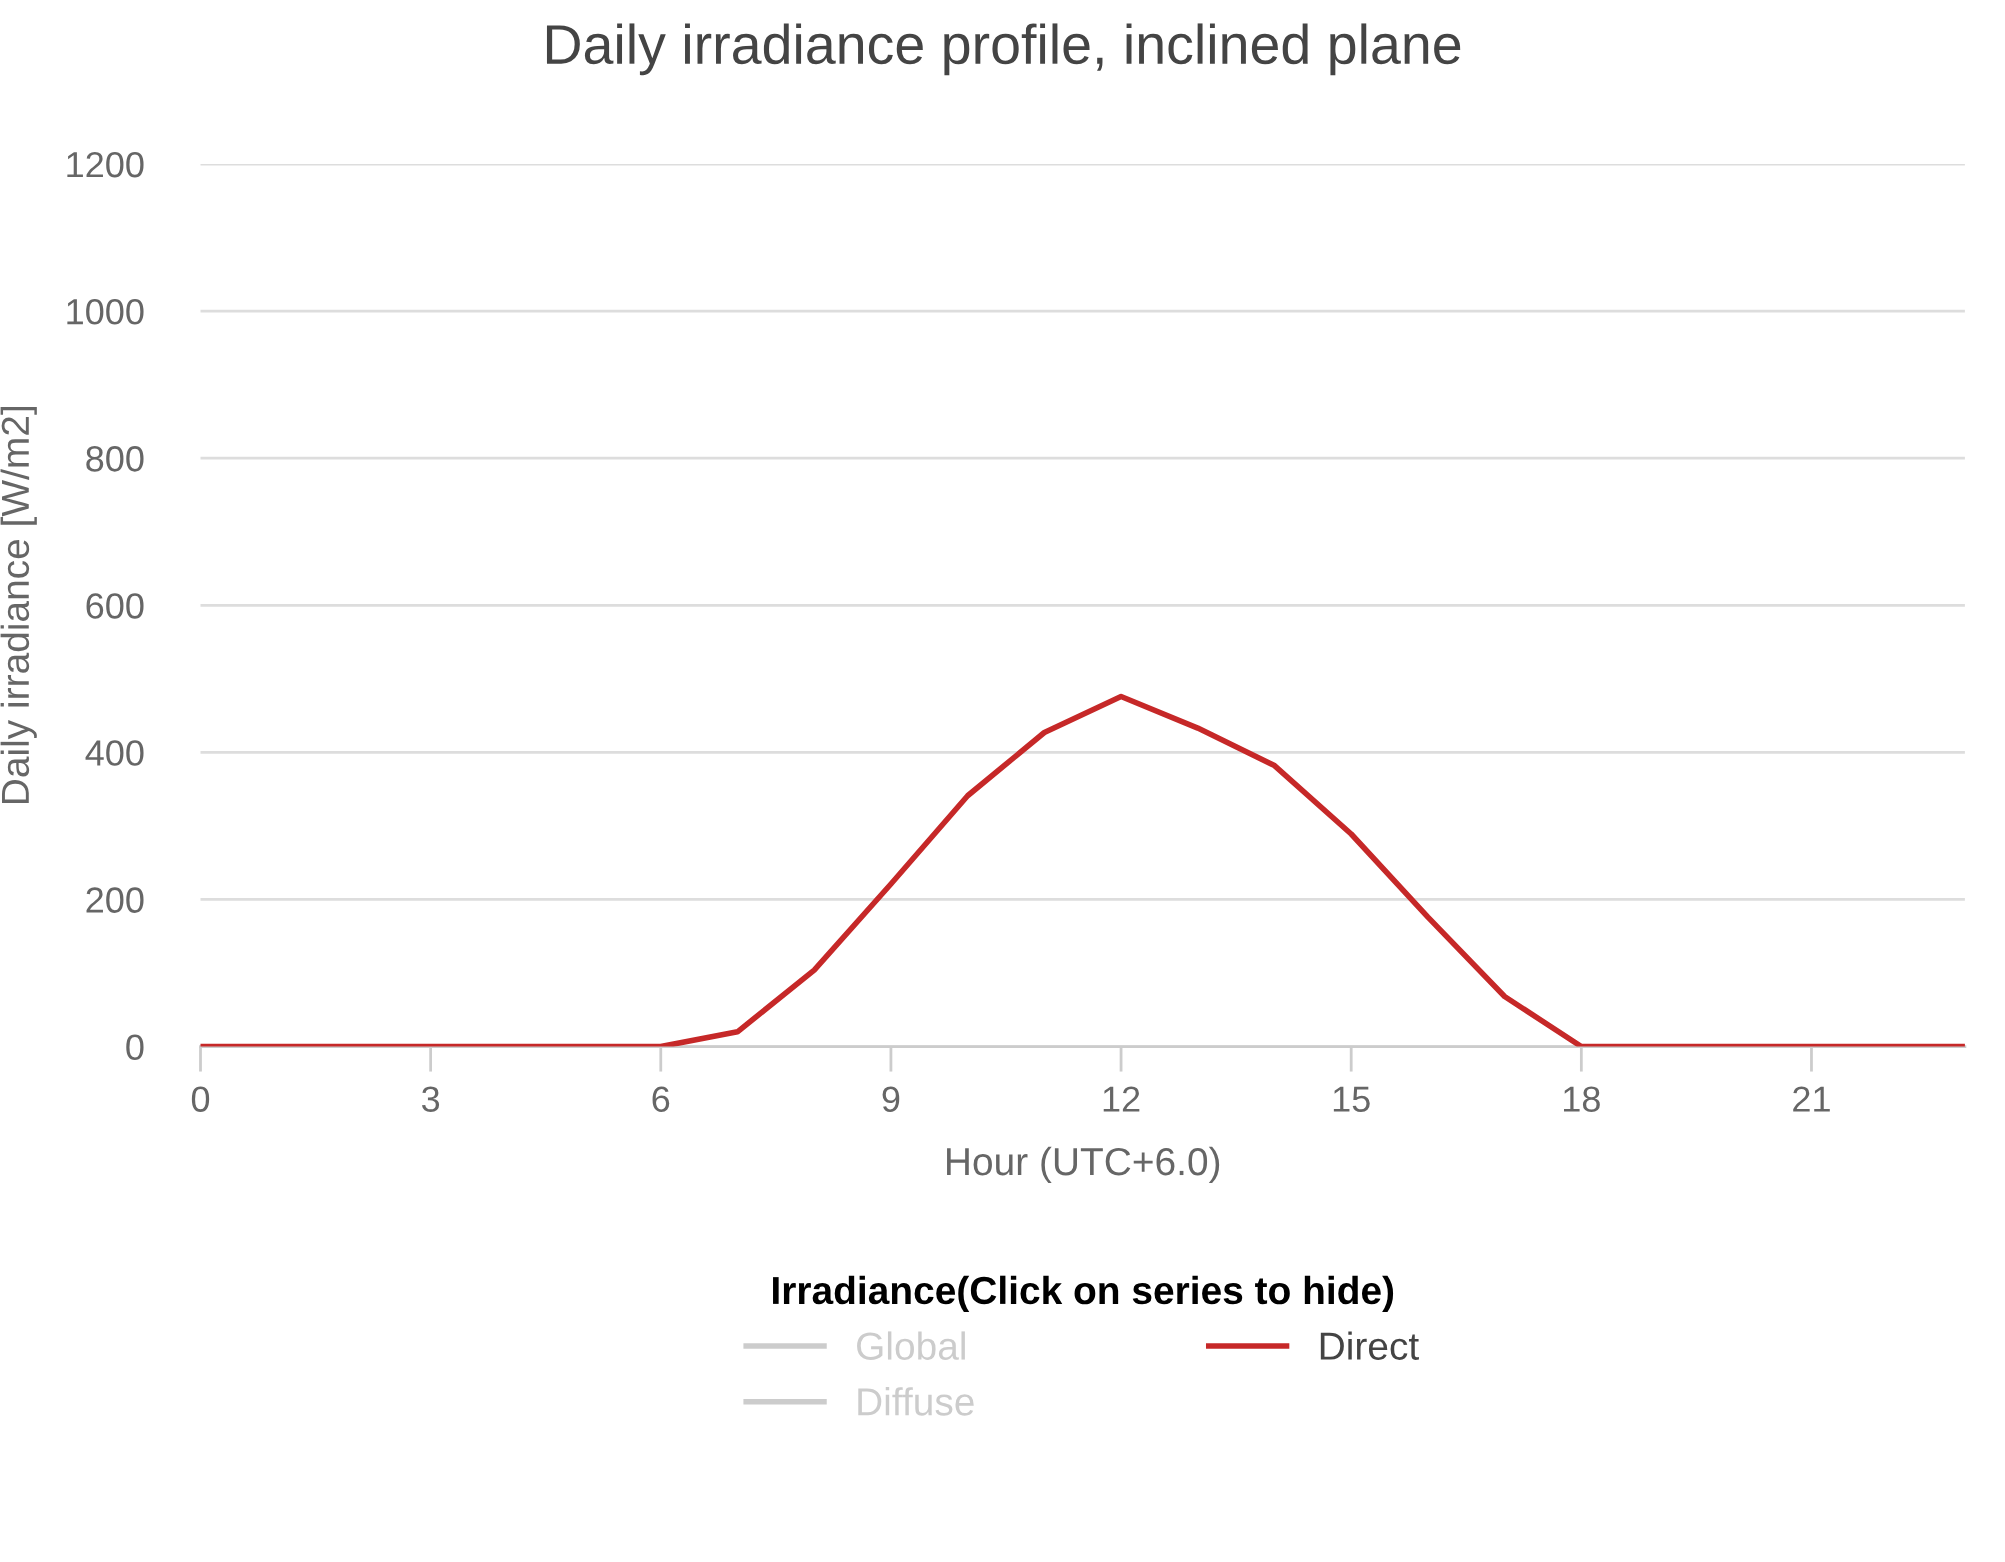 This screenshot has height=1562, width=2005. Describe the element at coordinates (1083, 1293) in the screenshot. I see `legend-title: Irradiance(Click on series to hide)` at that location.